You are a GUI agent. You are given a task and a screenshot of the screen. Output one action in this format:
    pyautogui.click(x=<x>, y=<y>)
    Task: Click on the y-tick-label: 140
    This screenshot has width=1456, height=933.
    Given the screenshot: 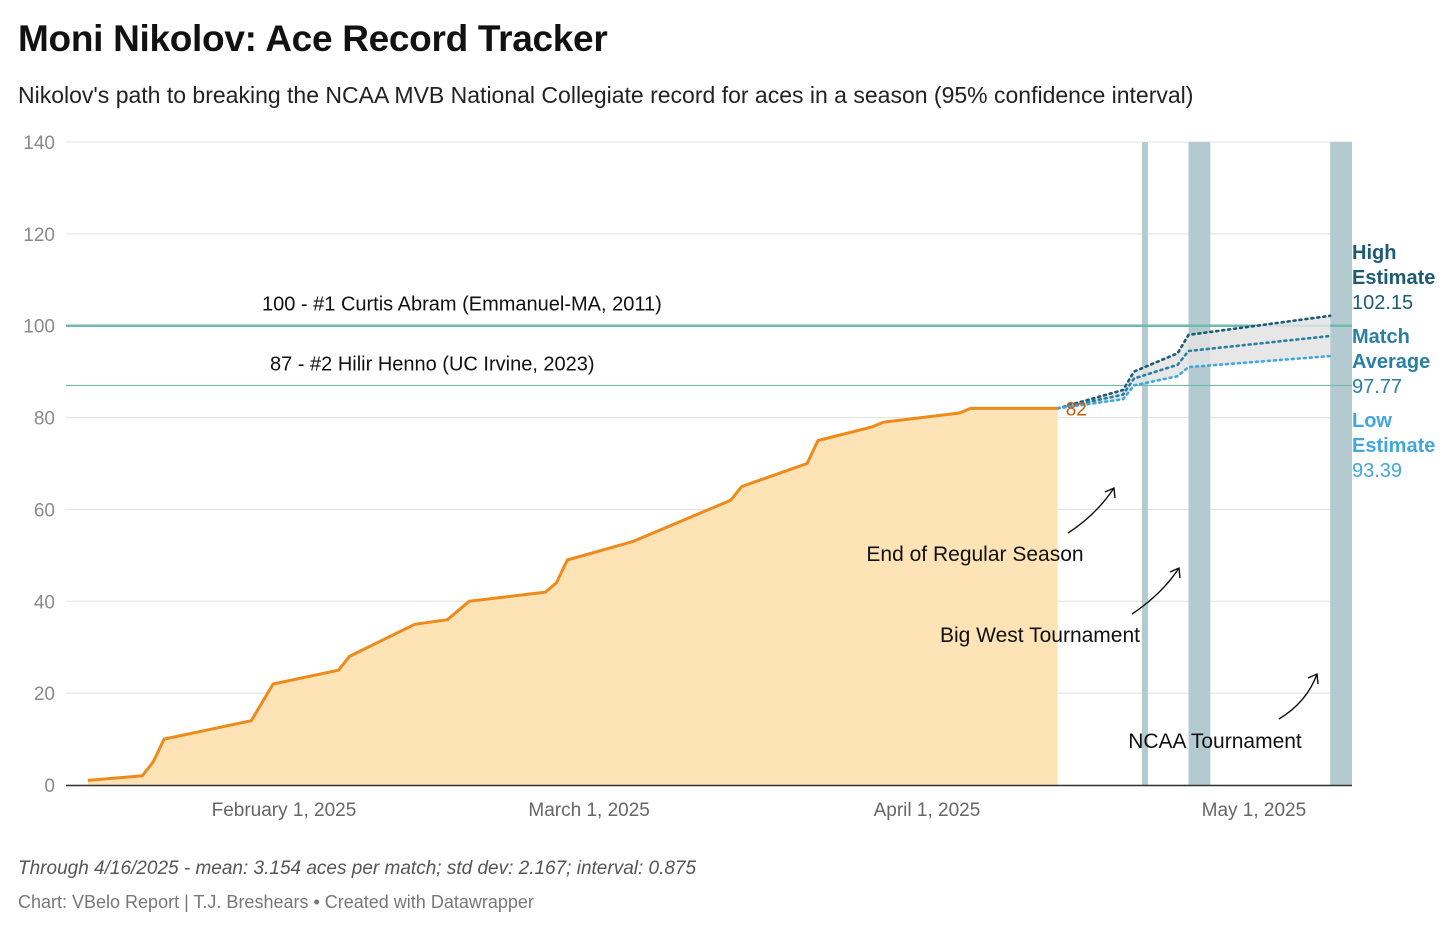 What is the action you would take?
    pyautogui.click(x=39, y=143)
    